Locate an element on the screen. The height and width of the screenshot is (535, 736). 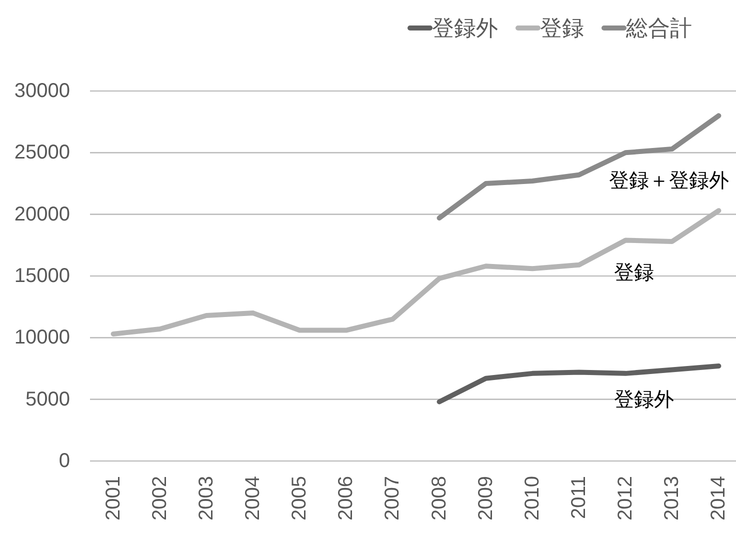
x-tick-label: 2004 is located at coordinates (253, 498).